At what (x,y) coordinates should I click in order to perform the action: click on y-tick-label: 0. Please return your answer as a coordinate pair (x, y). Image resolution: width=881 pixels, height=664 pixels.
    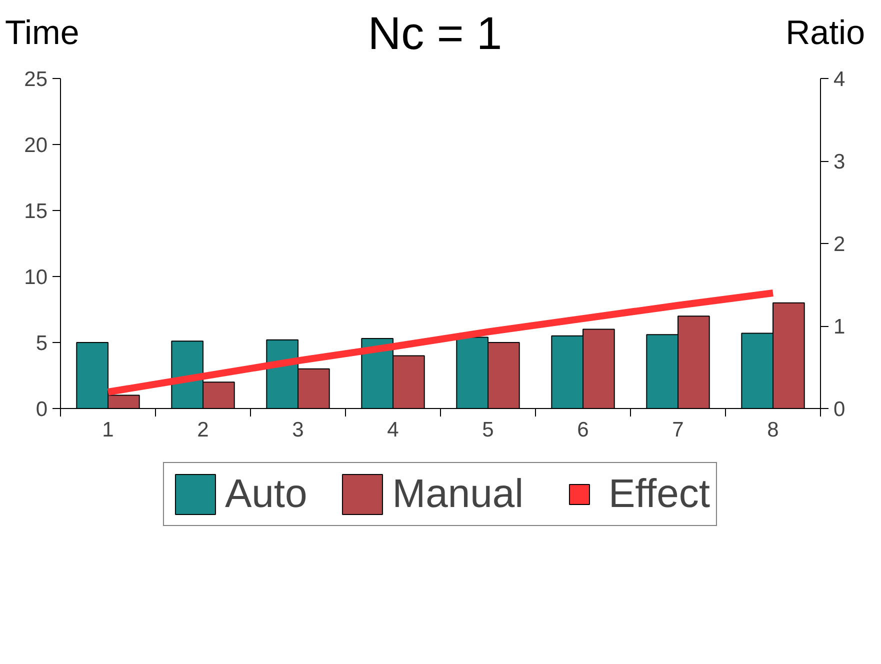
    Looking at the image, I should click on (42, 409).